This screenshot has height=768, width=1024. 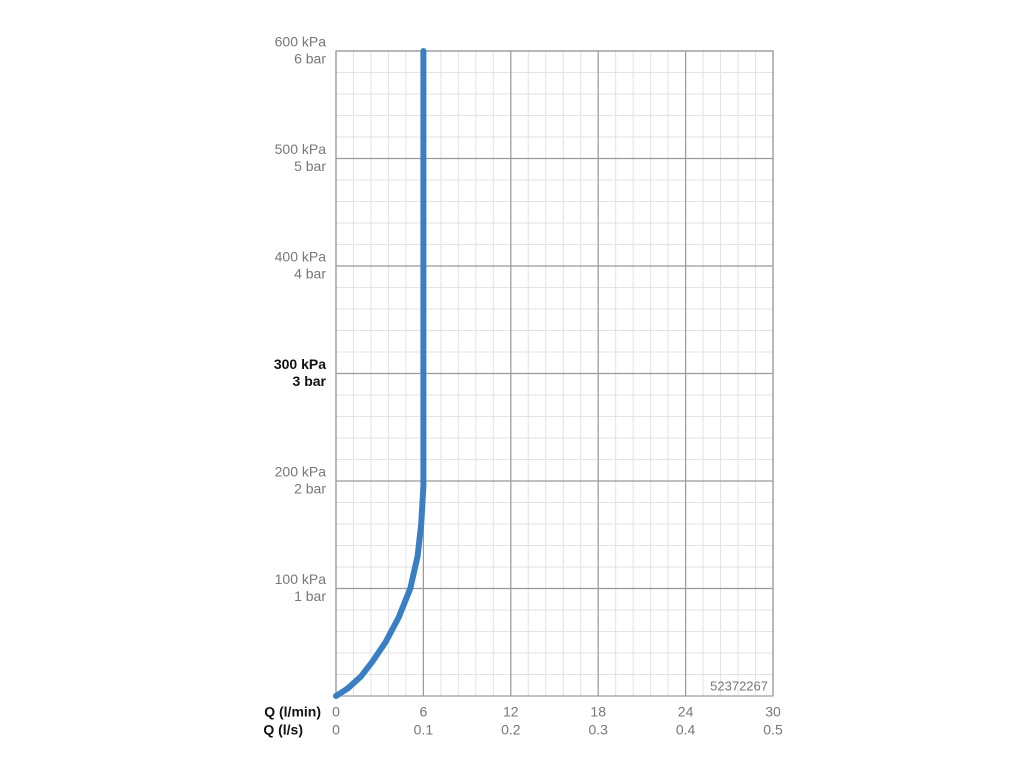 I want to click on x2-axis-title: Q (l/s), so click(x=283, y=730).